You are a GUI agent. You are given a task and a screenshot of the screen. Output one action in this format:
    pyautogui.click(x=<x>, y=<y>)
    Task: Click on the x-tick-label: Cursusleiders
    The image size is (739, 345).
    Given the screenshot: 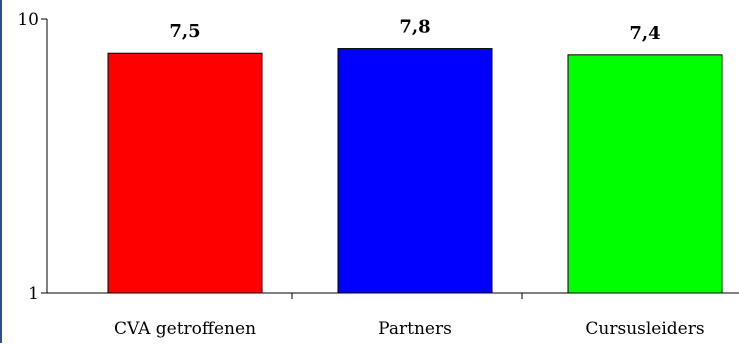 What is the action you would take?
    pyautogui.click(x=644, y=329)
    